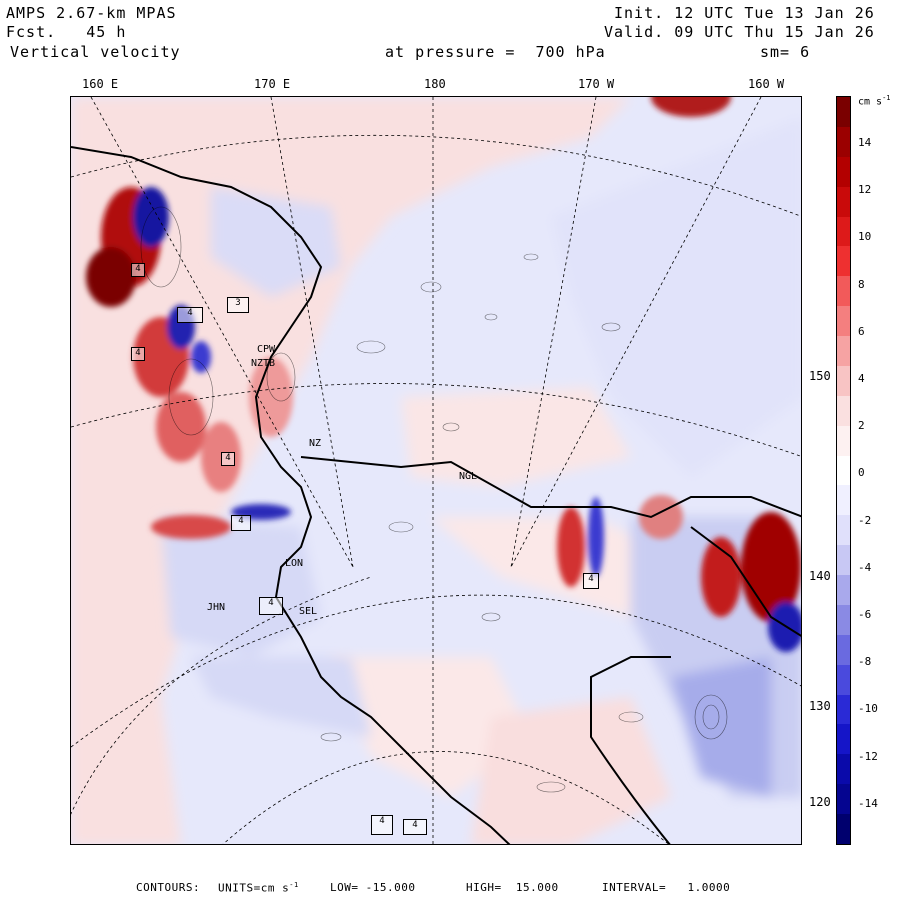 This screenshot has height=900, width=900. What do you see at coordinates (168, 887) in the screenshot?
I see `footer-contours: CONTOURS:` at bounding box center [168, 887].